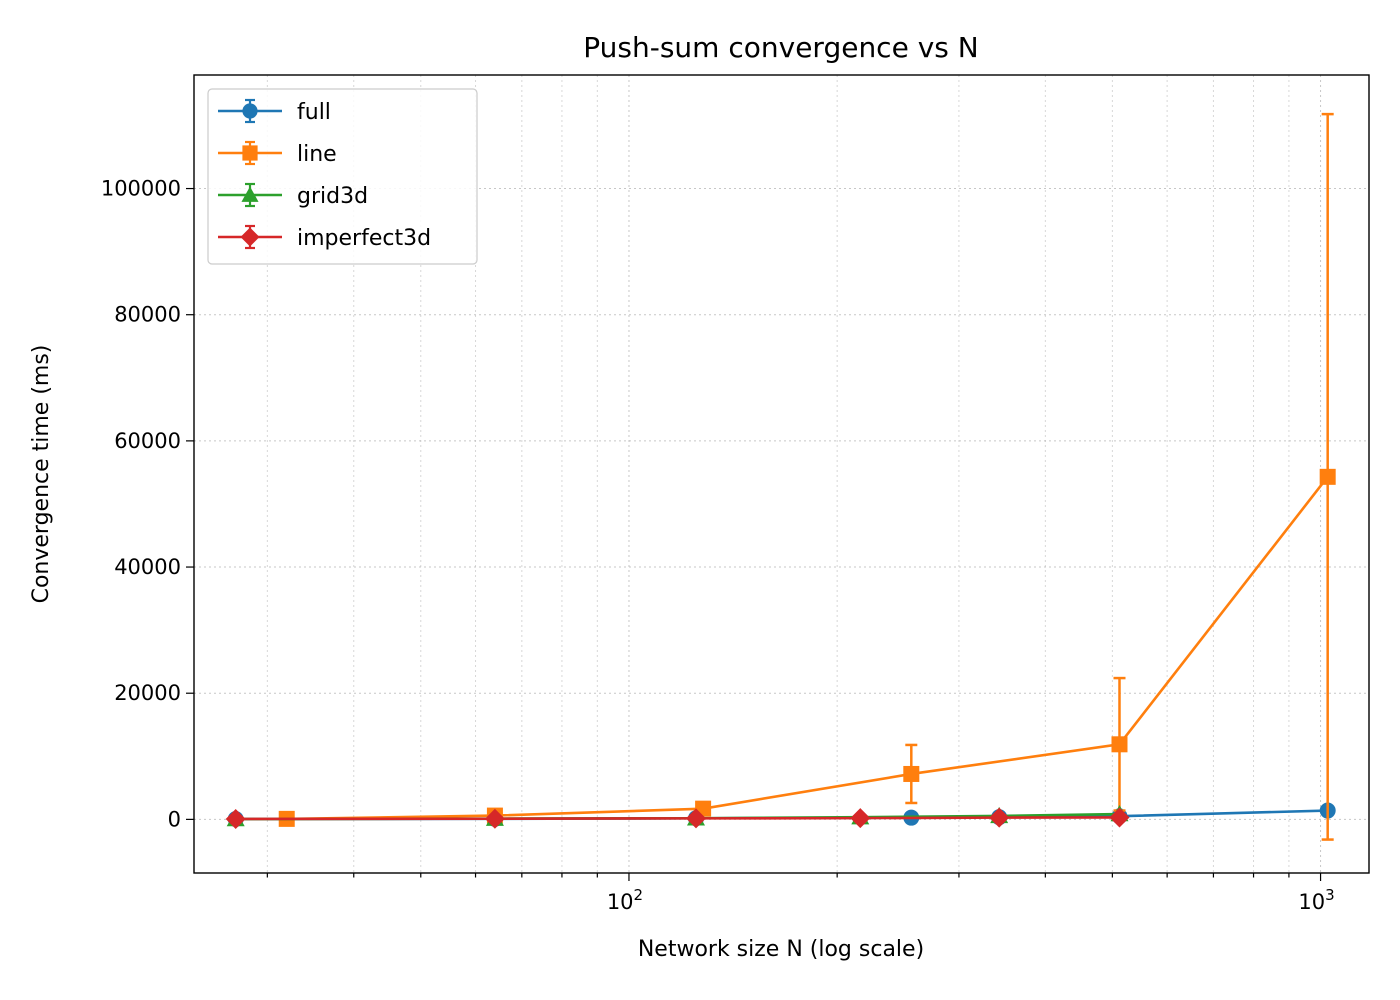 The width and height of the screenshot is (1400, 1000). What do you see at coordinates (364, 238) in the screenshot?
I see `legend-label: imperfect3d` at bounding box center [364, 238].